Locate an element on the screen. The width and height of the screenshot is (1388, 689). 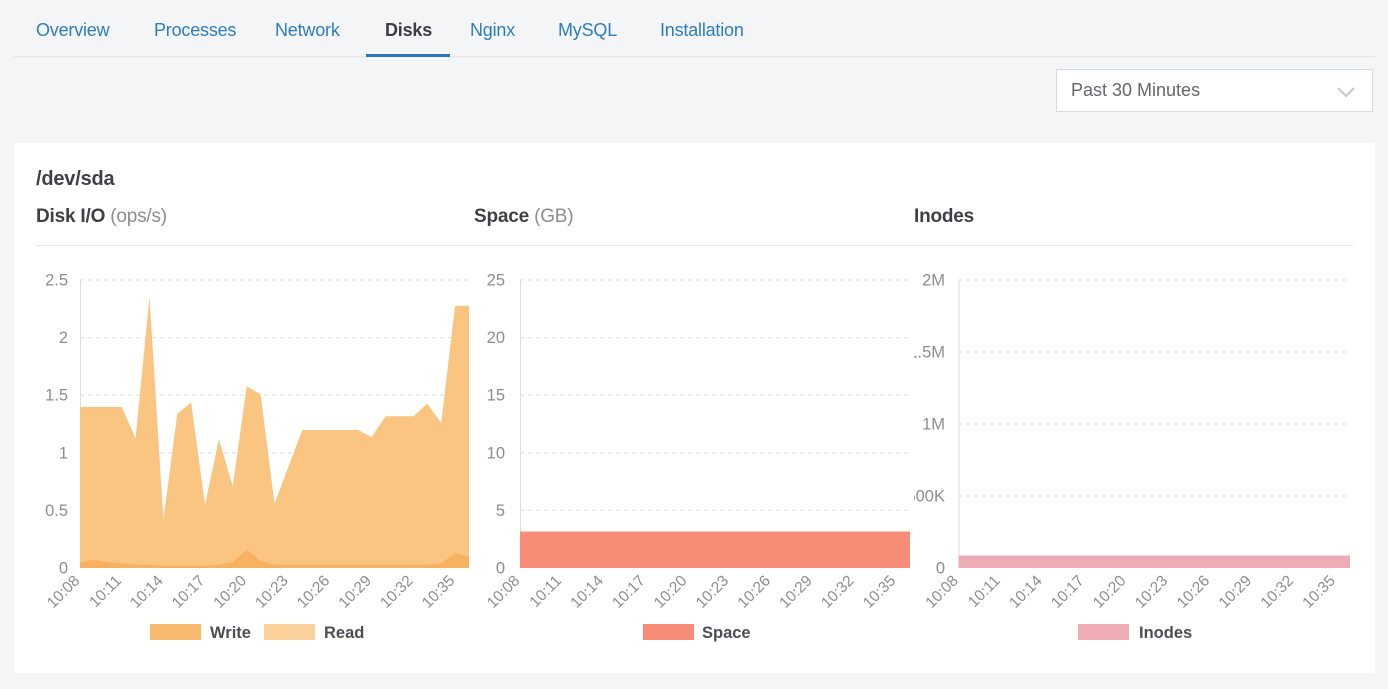
svg-text: 1.5M is located at coordinates (929, 353).